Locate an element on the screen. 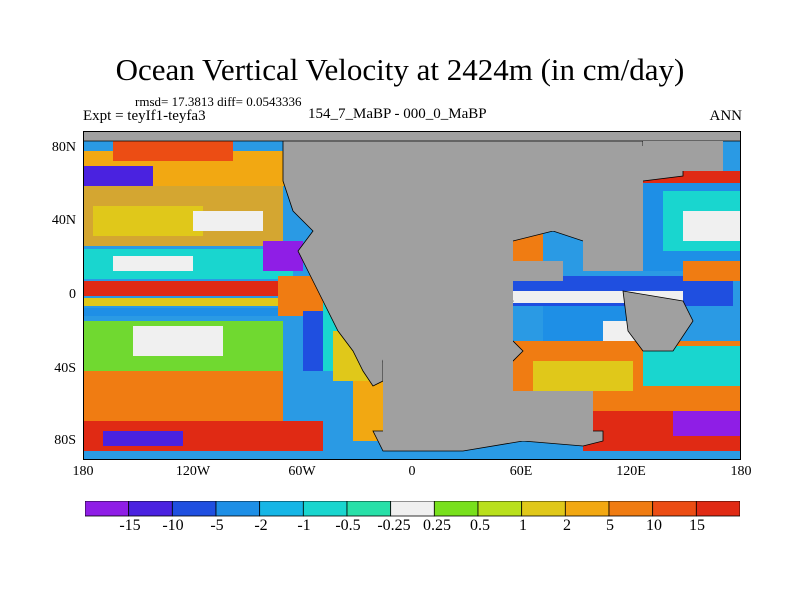 Image resolution: width=800 pixels, height=600 pixels. period-label: 154_7_MaBP - 000_0_MaBP is located at coordinates (397, 114).